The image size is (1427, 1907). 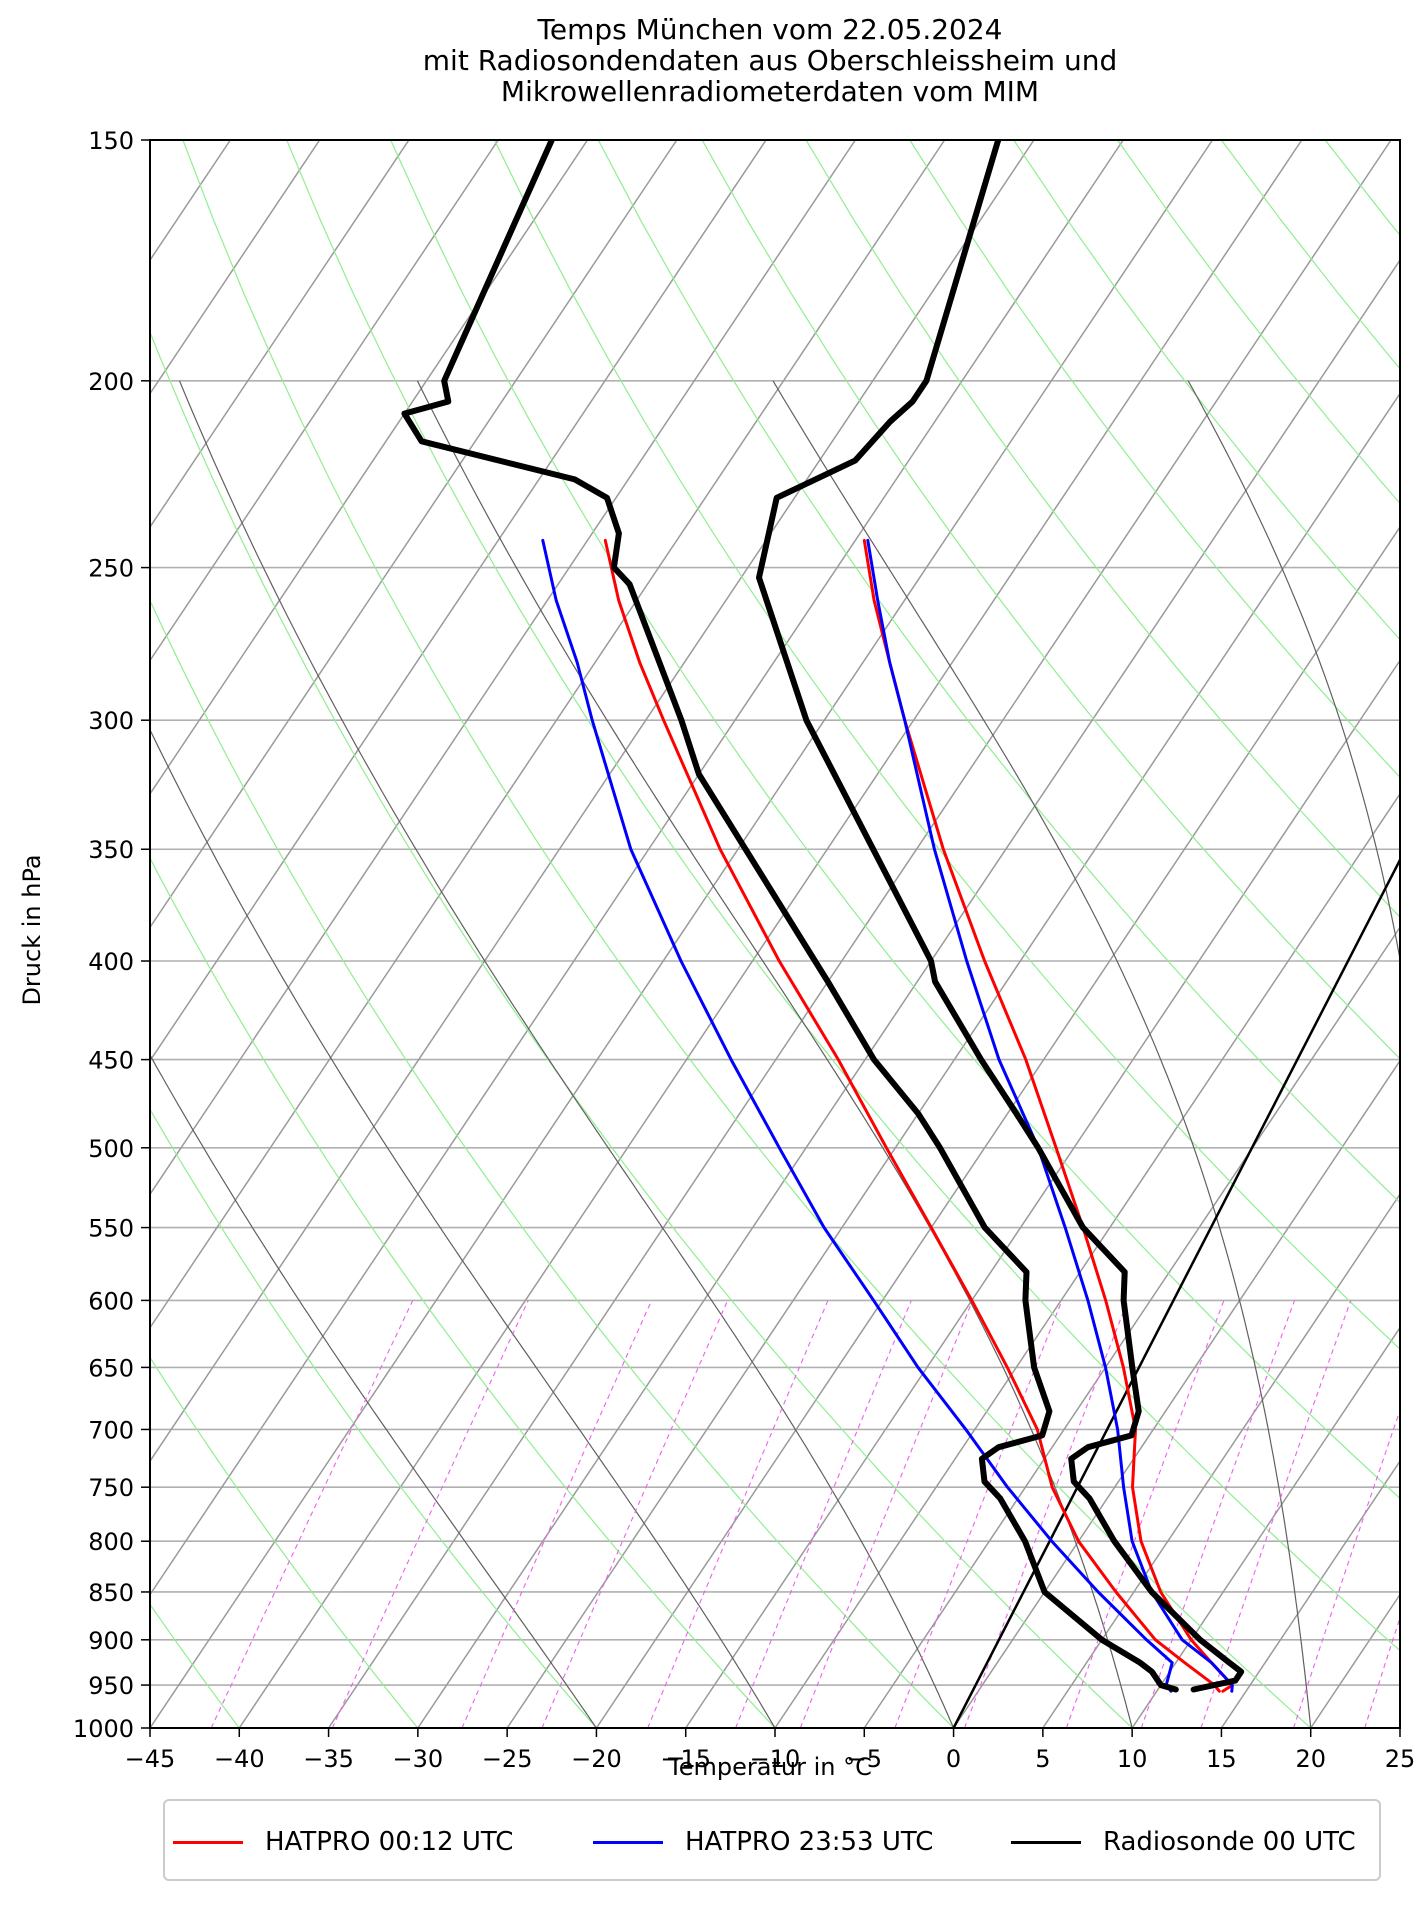 What do you see at coordinates (1046, 1842) in the screenshot?
I see `legend-swatch-black` at bounding box center [1046, 1842].